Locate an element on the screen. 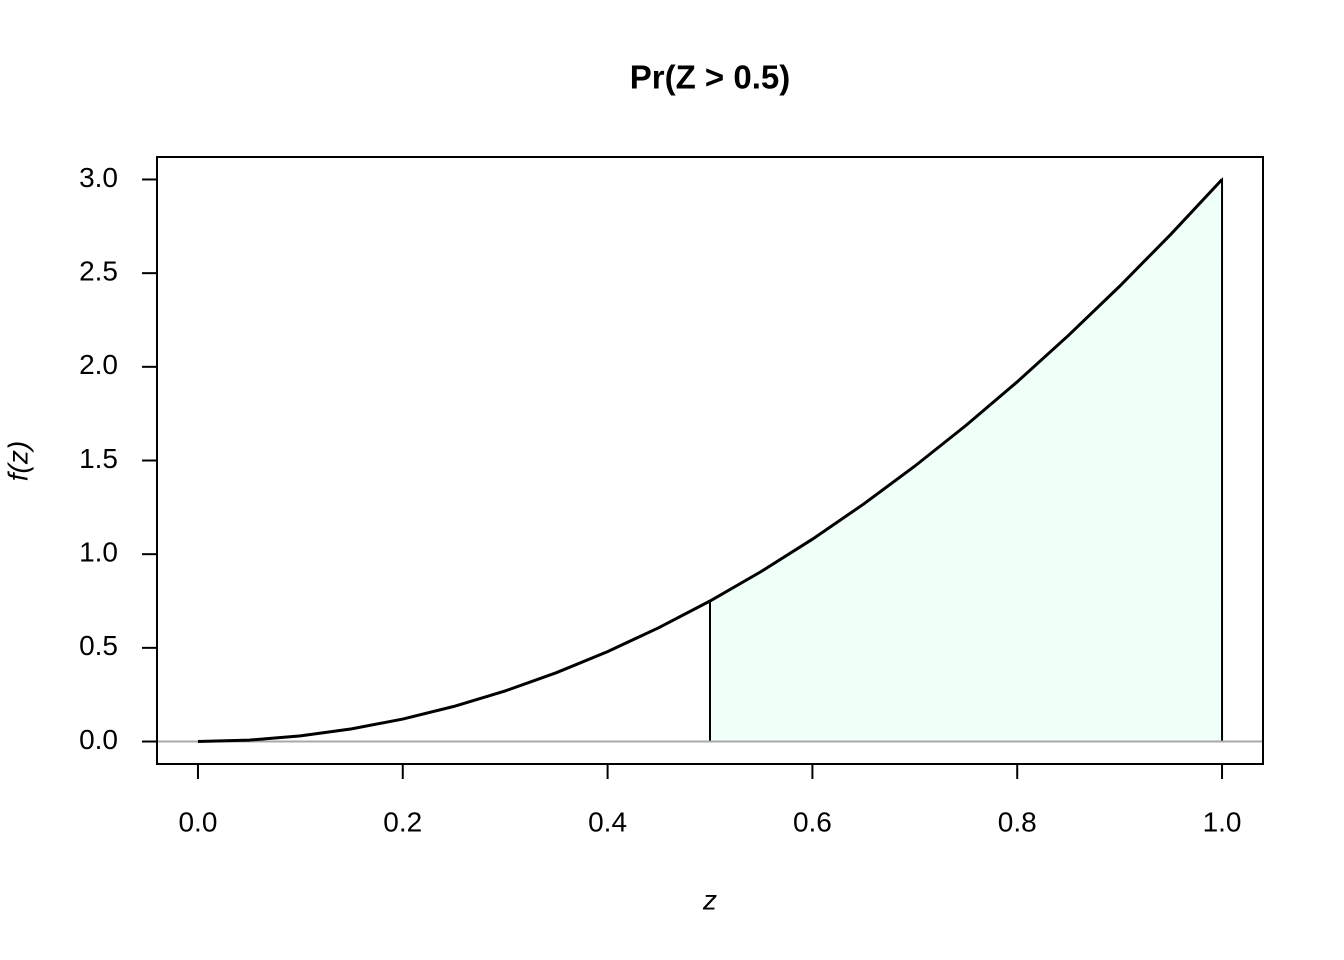  x-tick-label: 0.4 is located at coordinates (607, 821).